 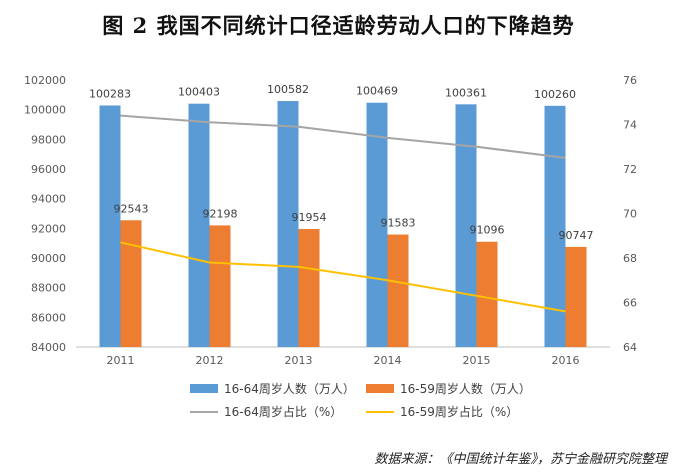 What do you see at coordinates (48, 347) in the screenshot?
I see `y-left-tick-label: 84000` at bounding box center [48, 347].